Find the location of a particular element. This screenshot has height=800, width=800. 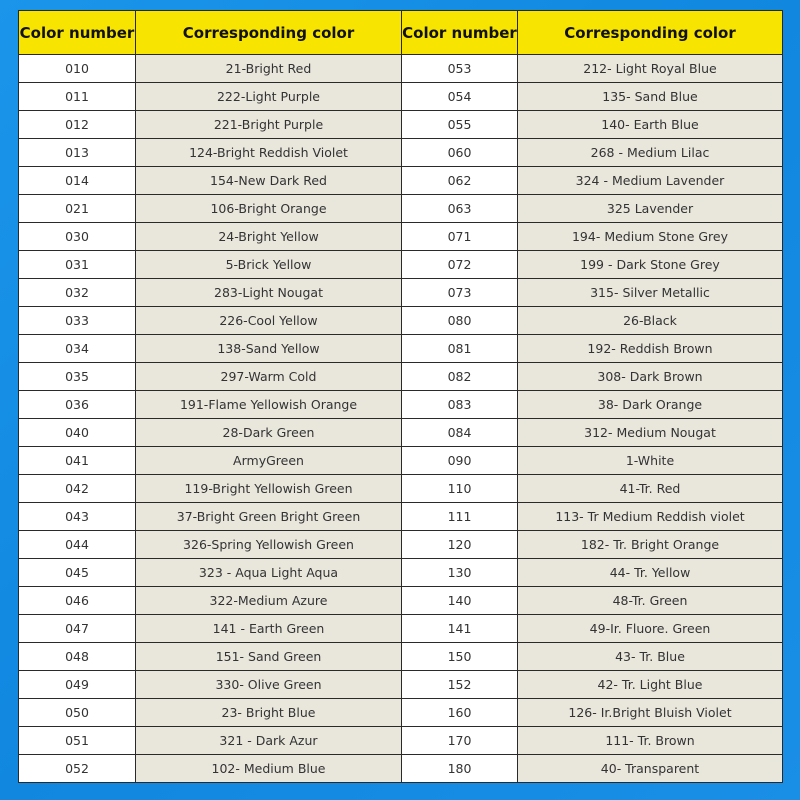

table-row: 033 226-Cool Yellow 080 26-Black is located at coordinates (400, 320).